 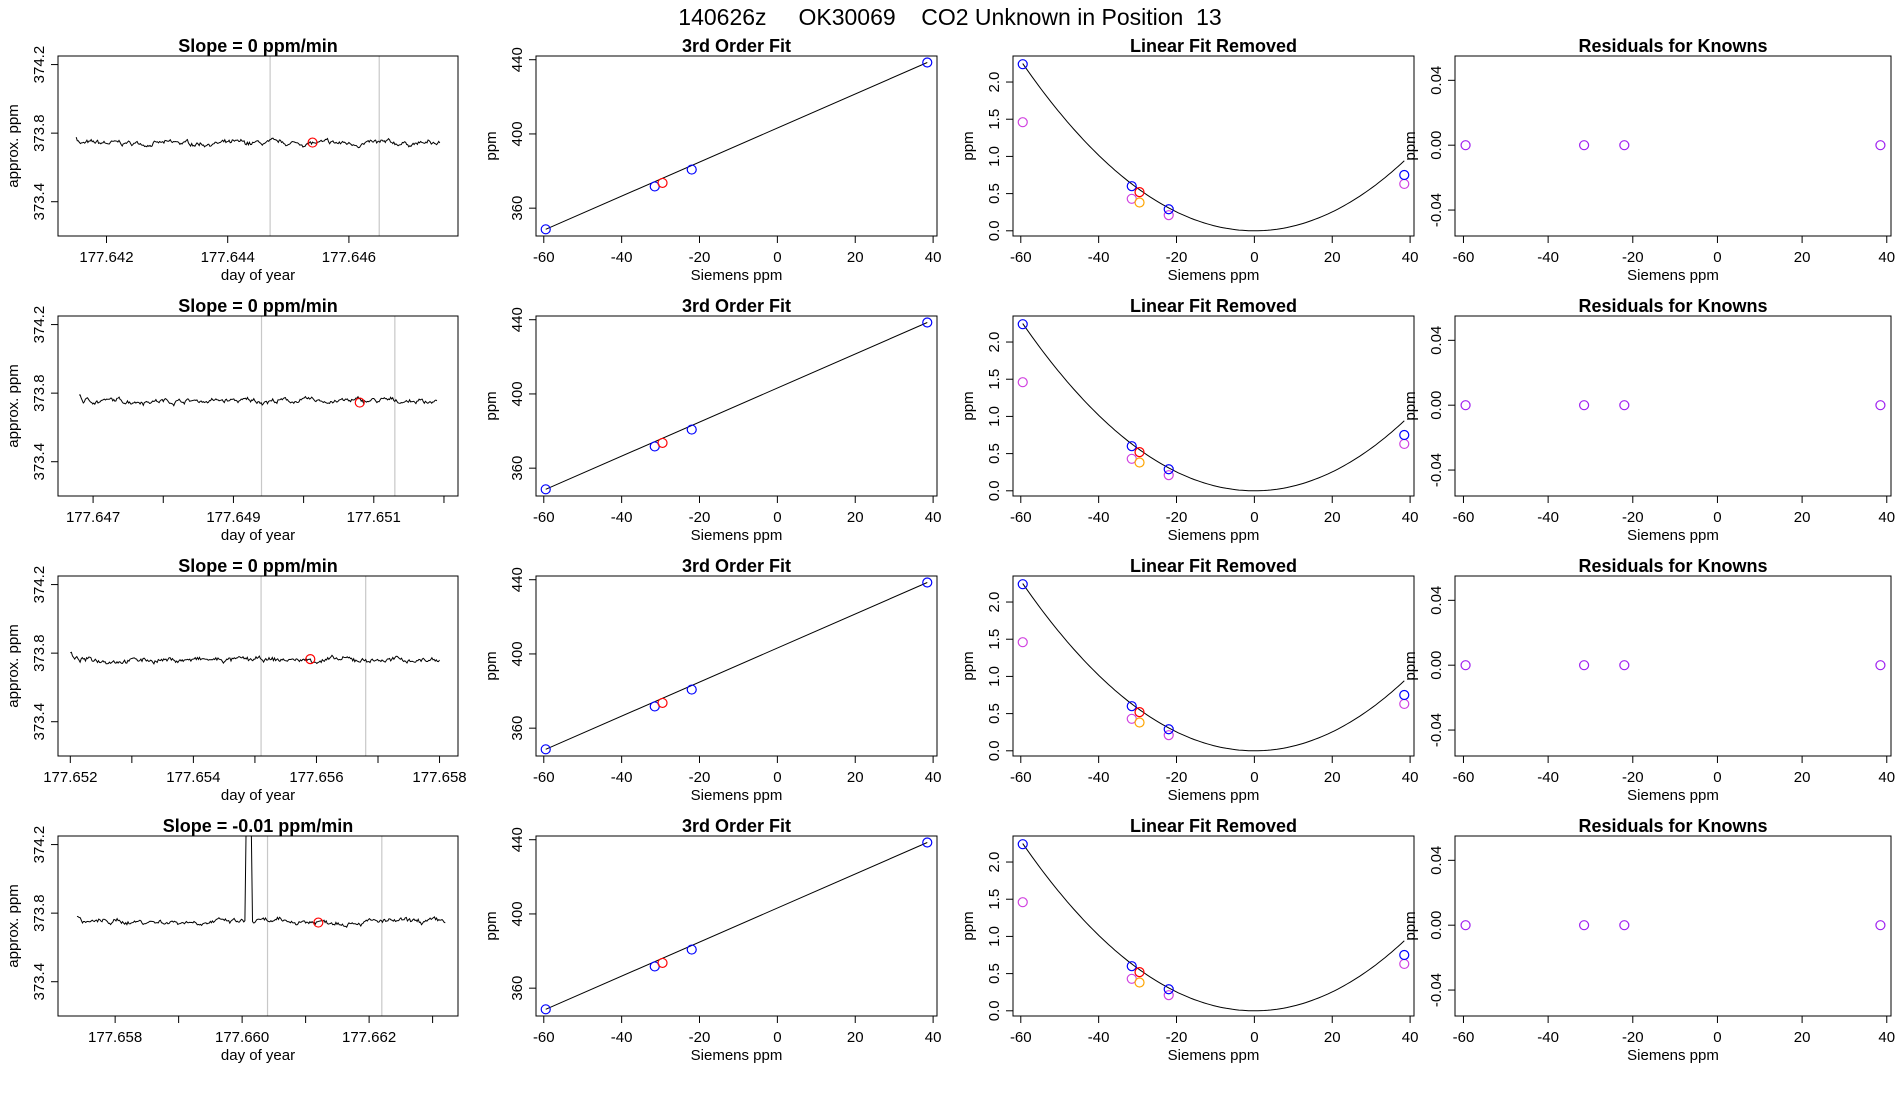 What do you see at coordinates (39, 845) in the screenshot?
I see `y-tick-label: 374.2` at bounding box center [39, 845].